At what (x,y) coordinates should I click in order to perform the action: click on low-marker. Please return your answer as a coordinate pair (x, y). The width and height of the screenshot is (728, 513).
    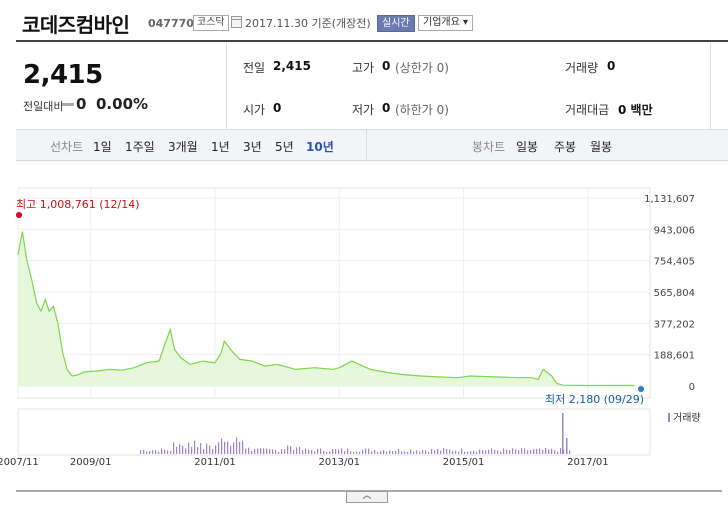
    Looking at the image, I should click on (641, 389).